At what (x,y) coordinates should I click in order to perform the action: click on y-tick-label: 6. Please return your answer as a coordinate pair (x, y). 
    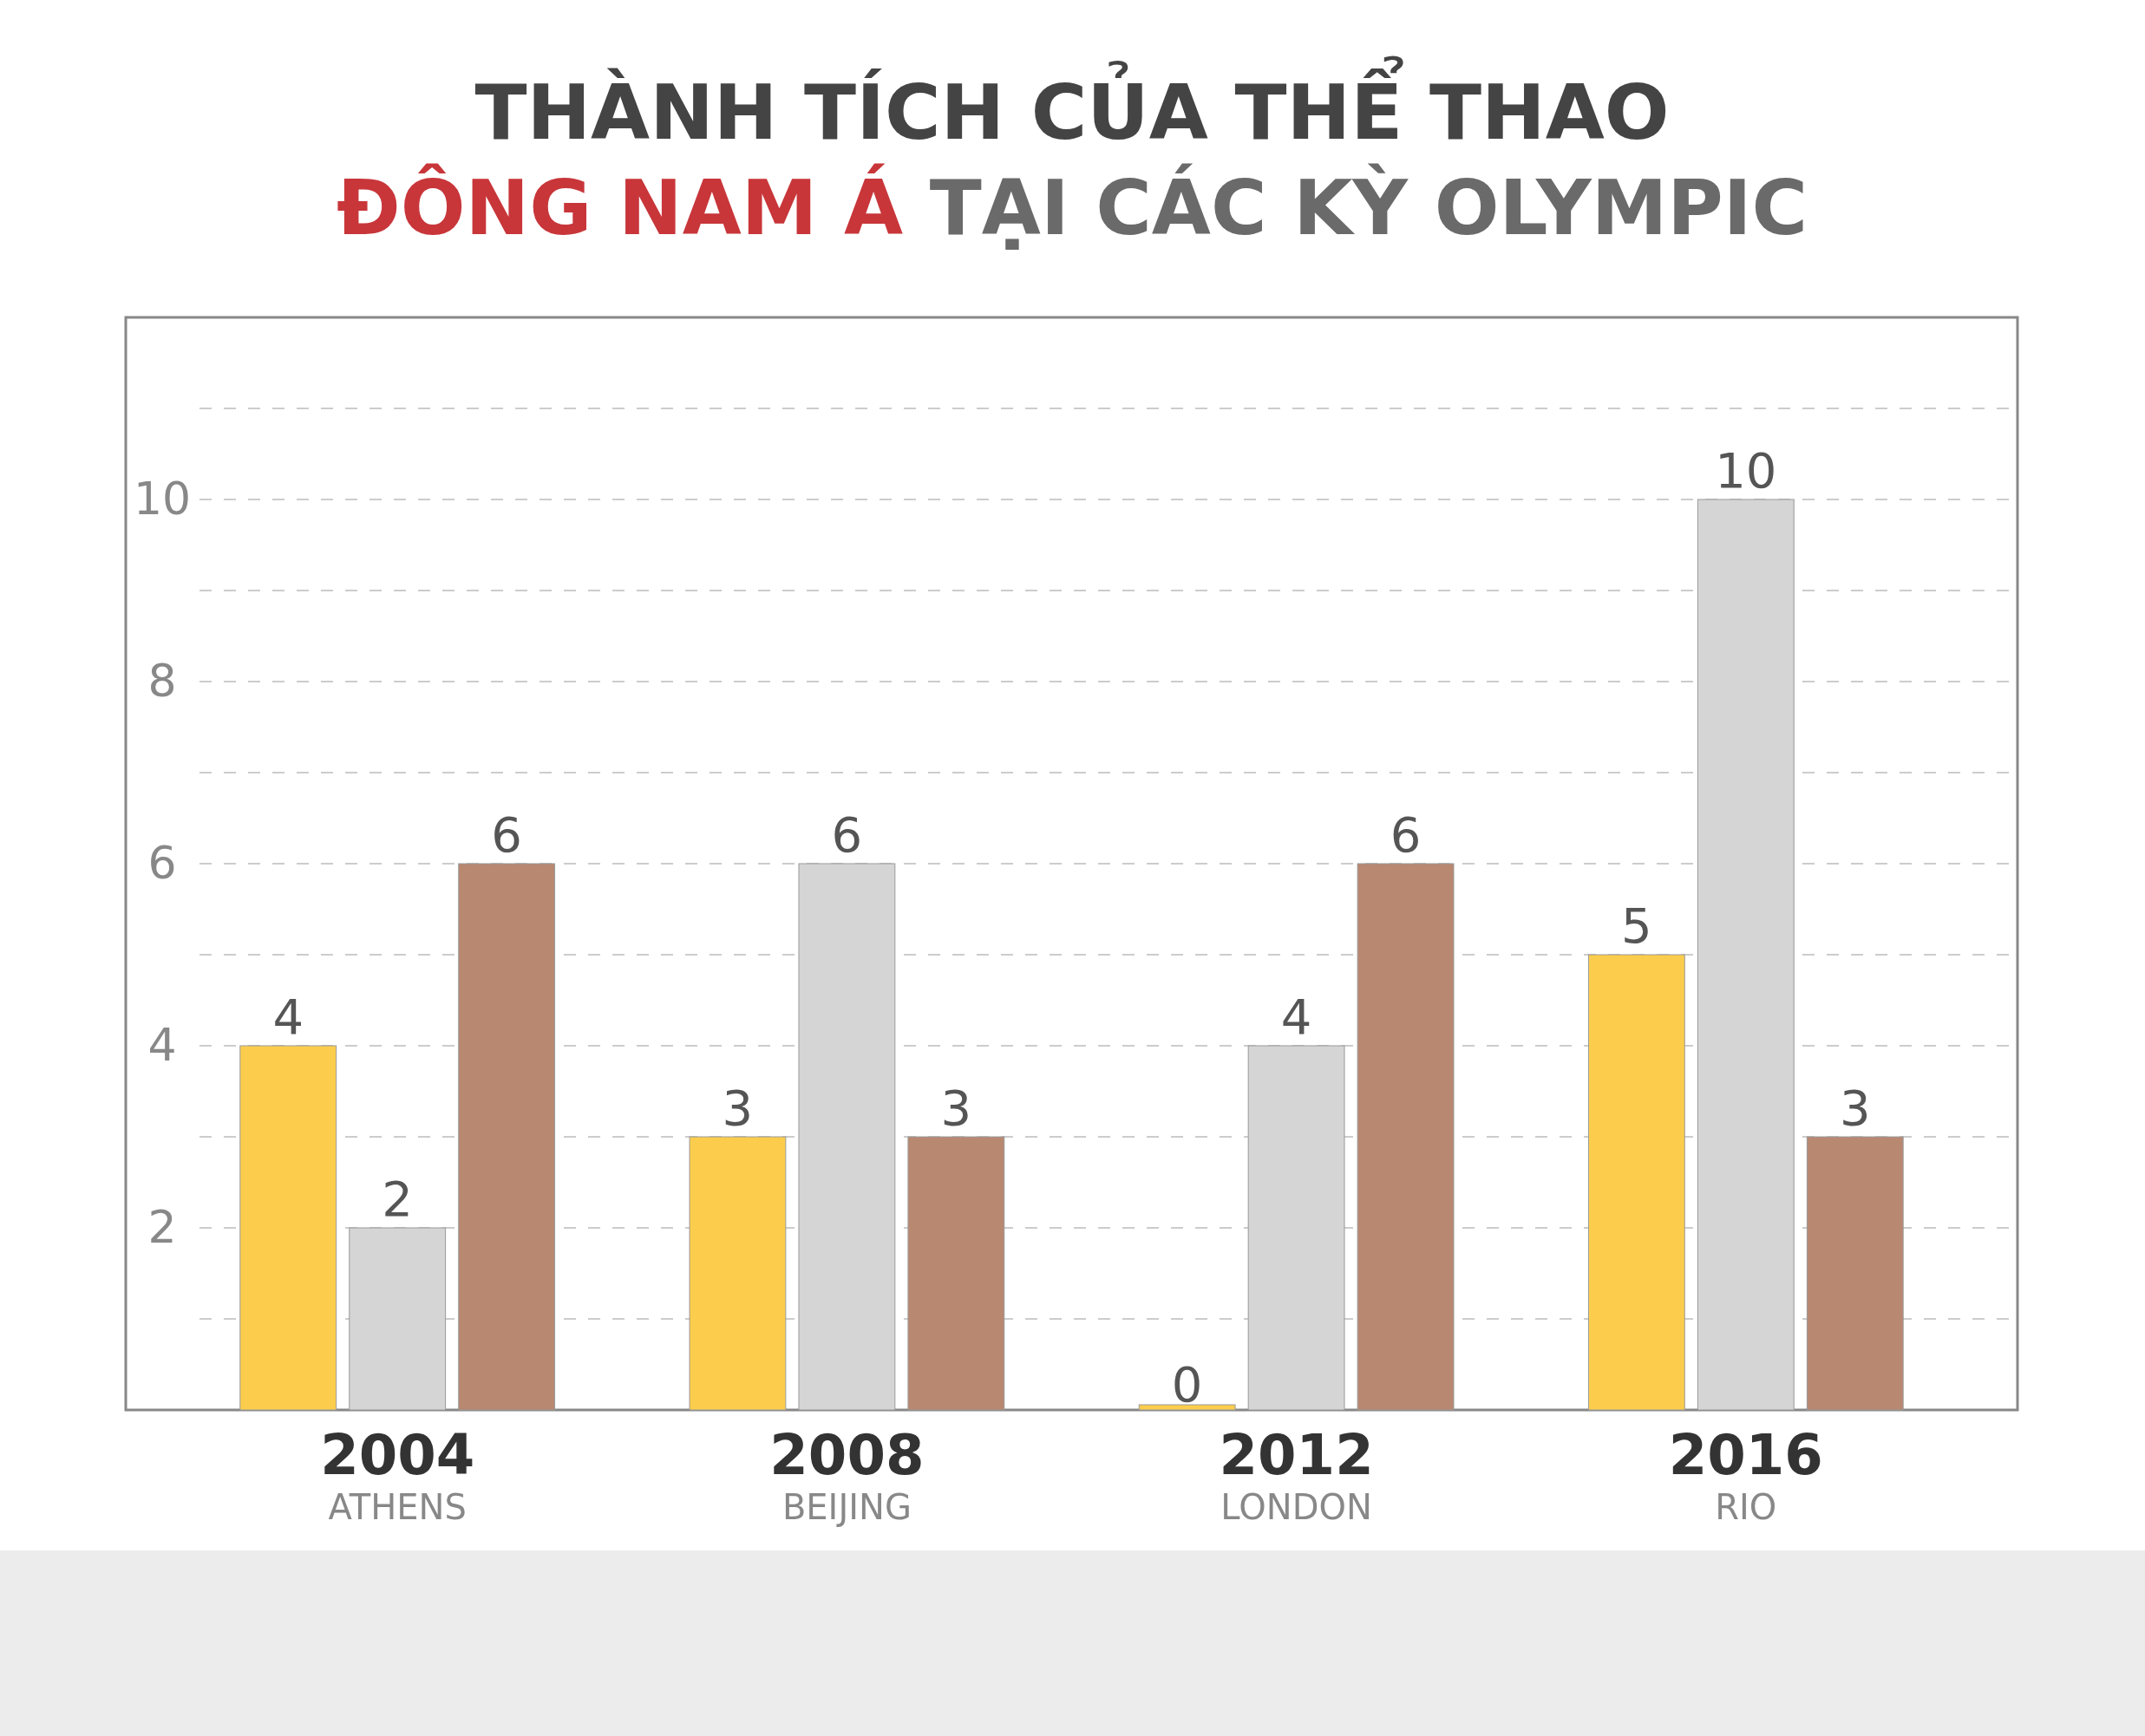
    Looking at the image, I should click on (162, 863).